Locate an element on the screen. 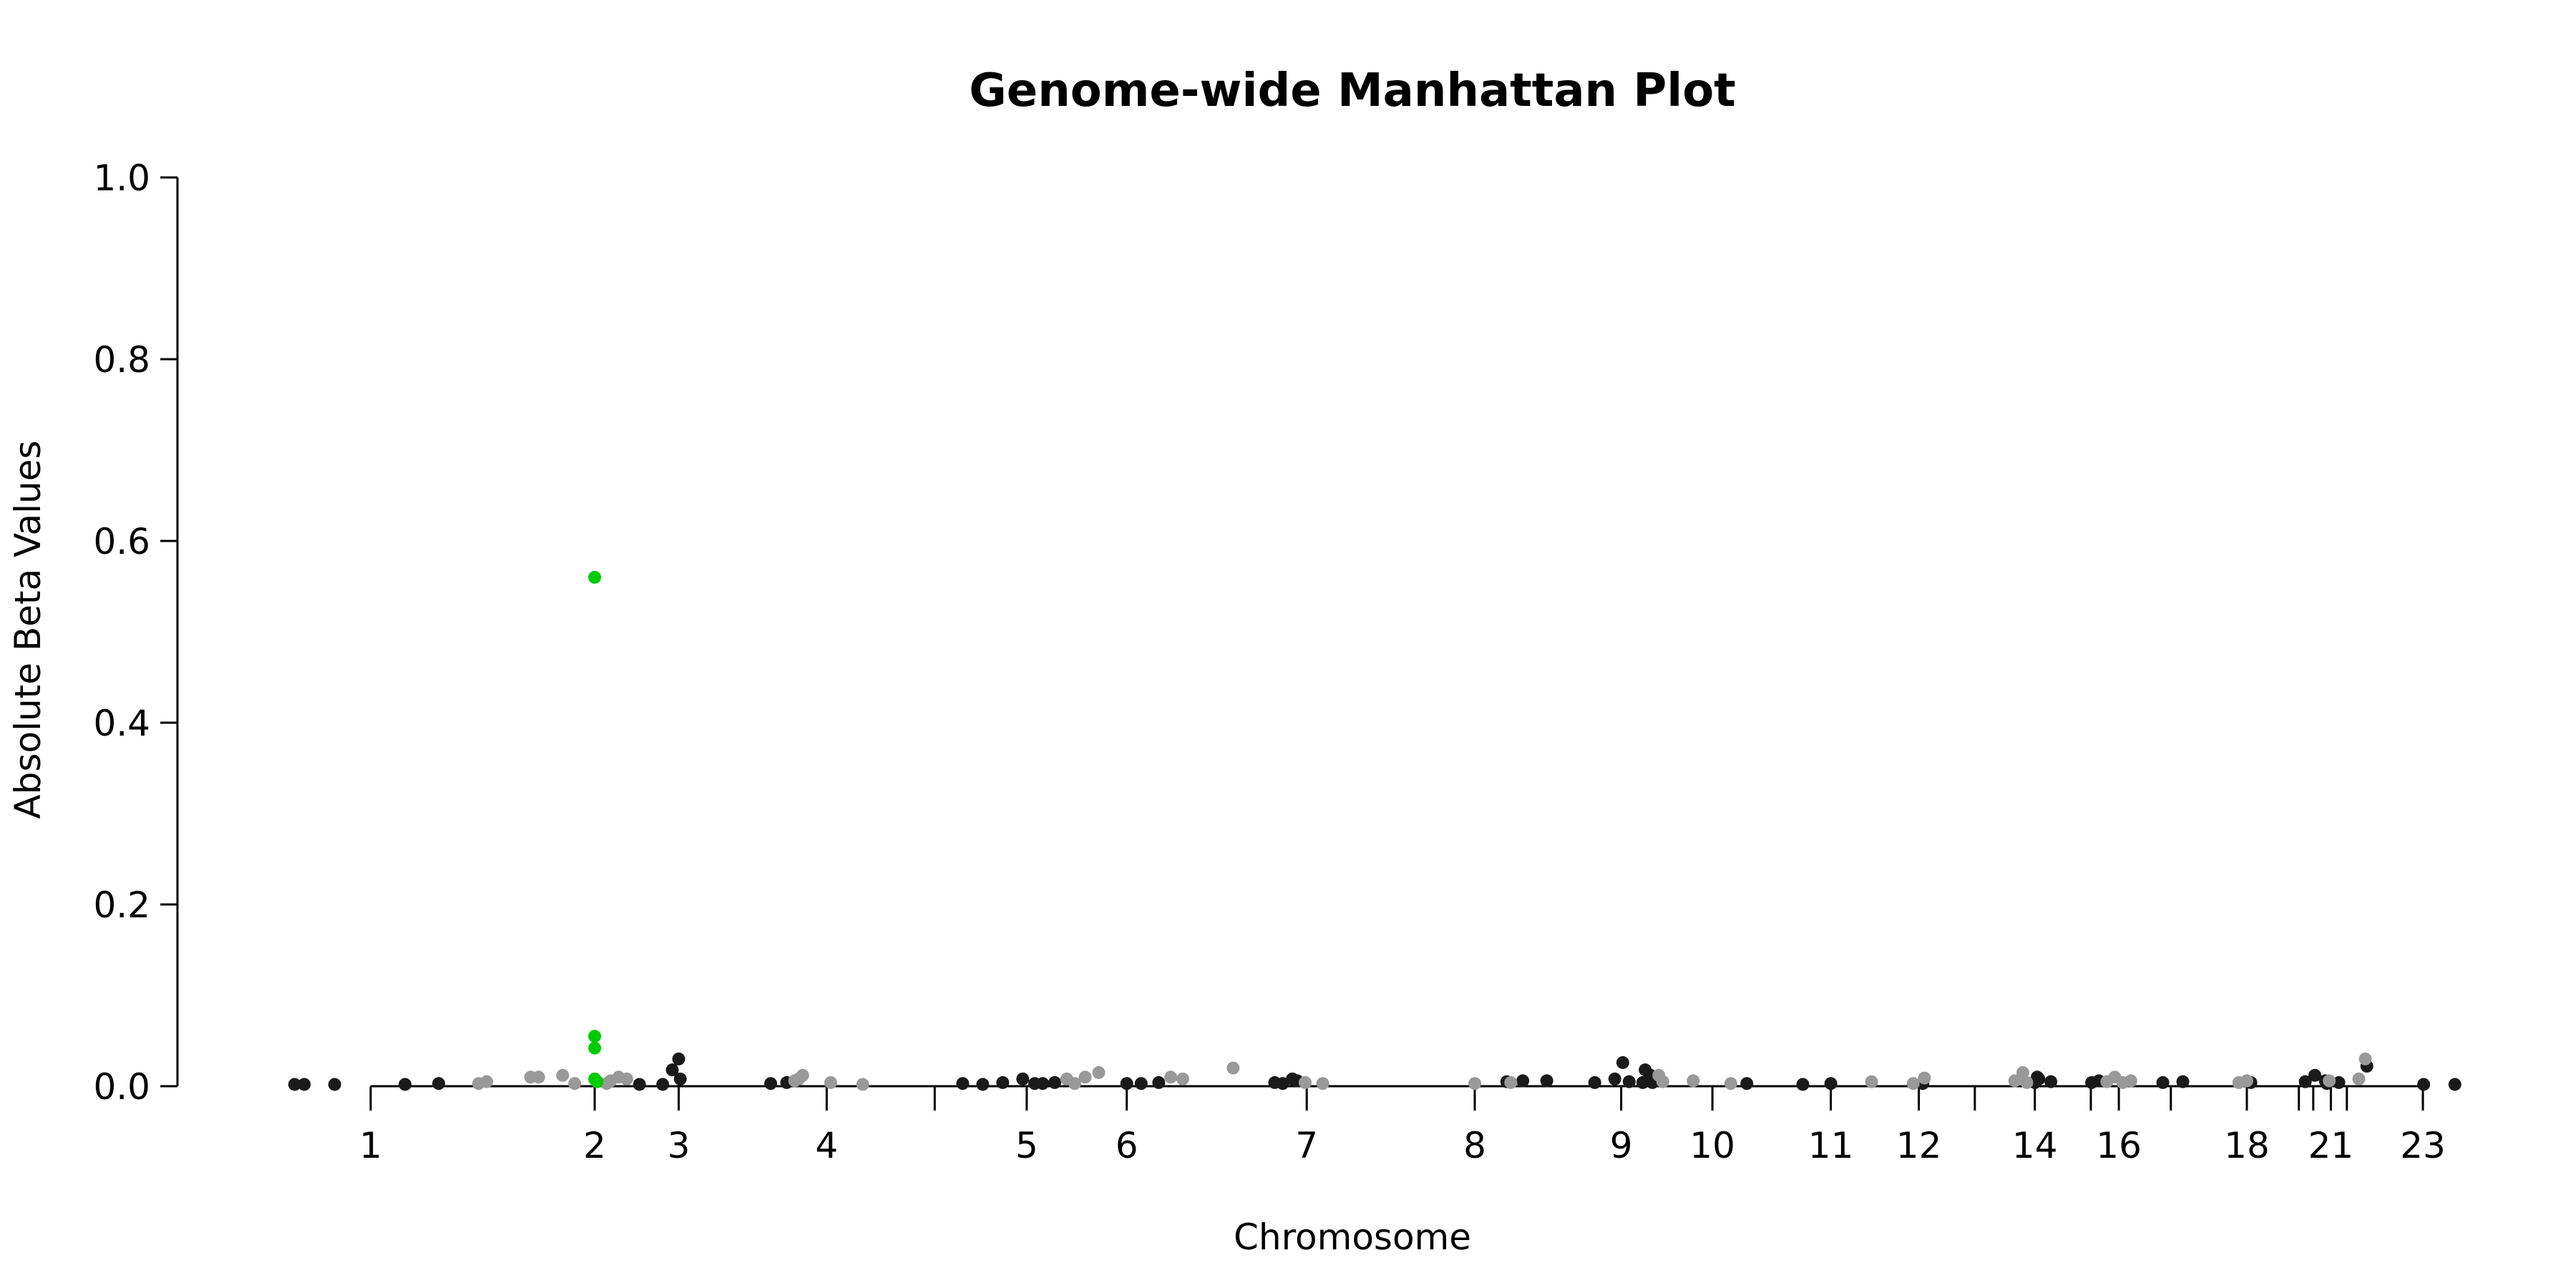 The image size is (2576, 1288). x-tick-label: 3 is located at coordinates (679, 1145).